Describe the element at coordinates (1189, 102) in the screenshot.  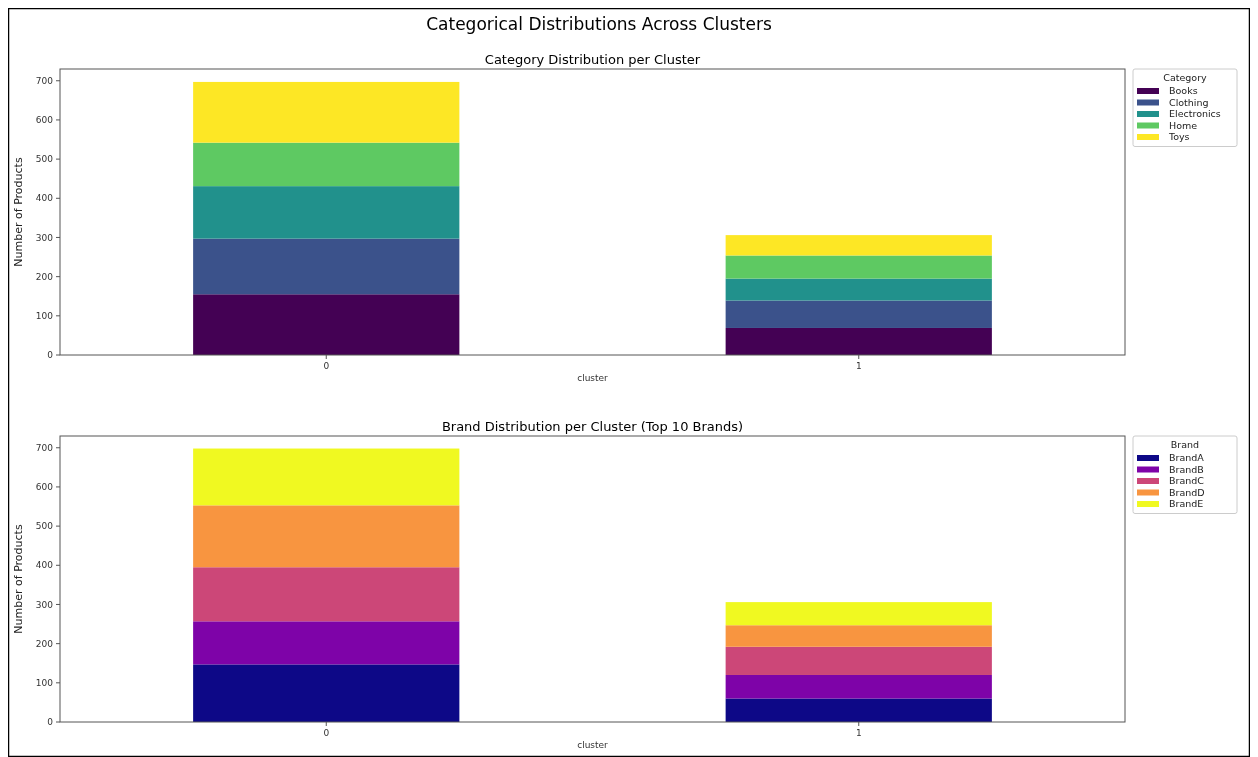
I see `legend-label: Clothing` at that location.